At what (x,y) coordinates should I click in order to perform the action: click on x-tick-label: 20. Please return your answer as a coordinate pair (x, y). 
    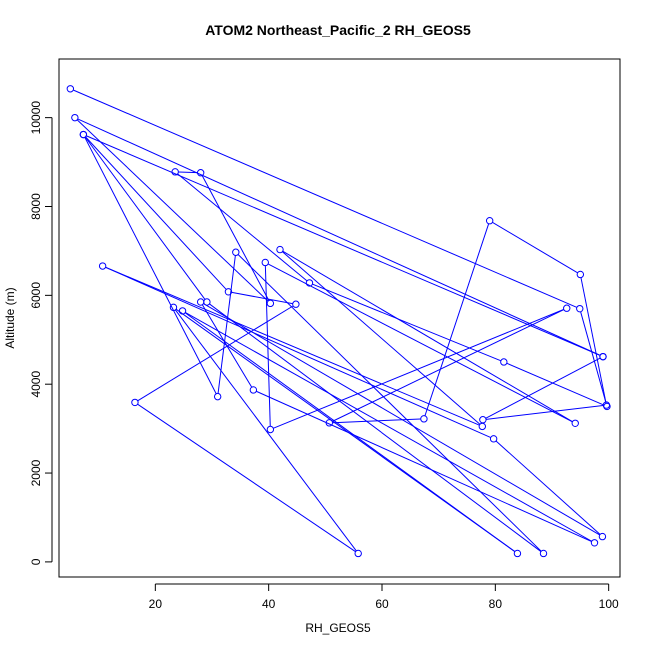
    Looking at the image, I should click on (156, 604).